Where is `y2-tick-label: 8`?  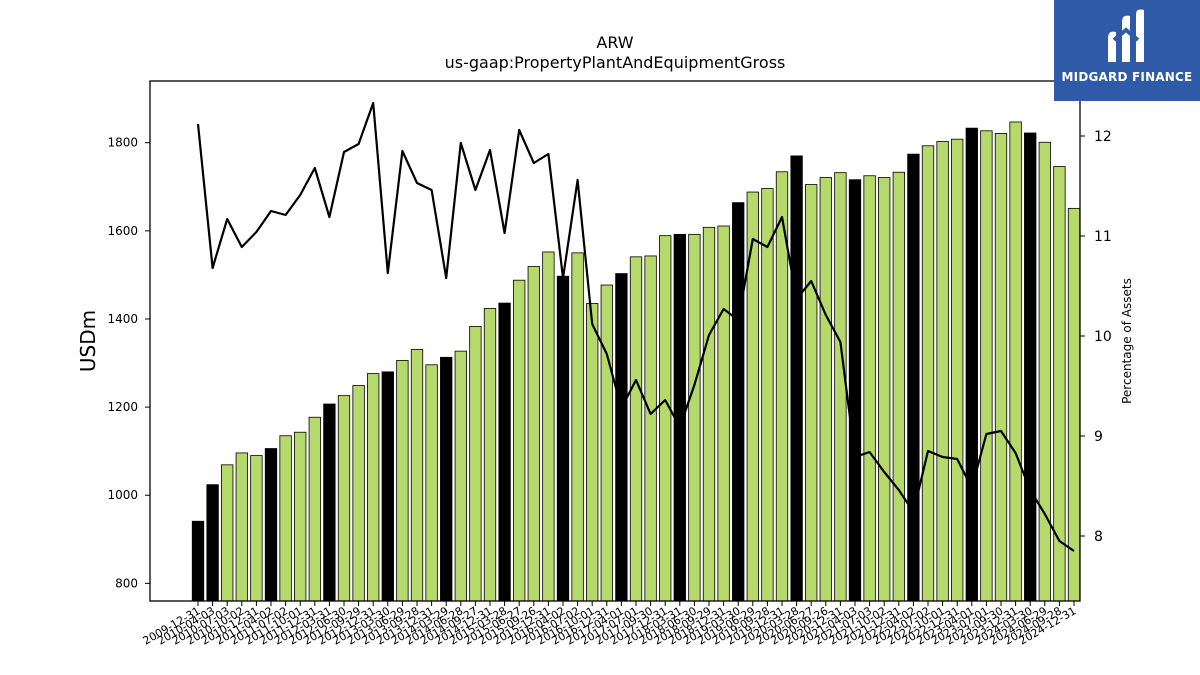
y2-tick-label: 8 is located at coordinates (1098, 537).